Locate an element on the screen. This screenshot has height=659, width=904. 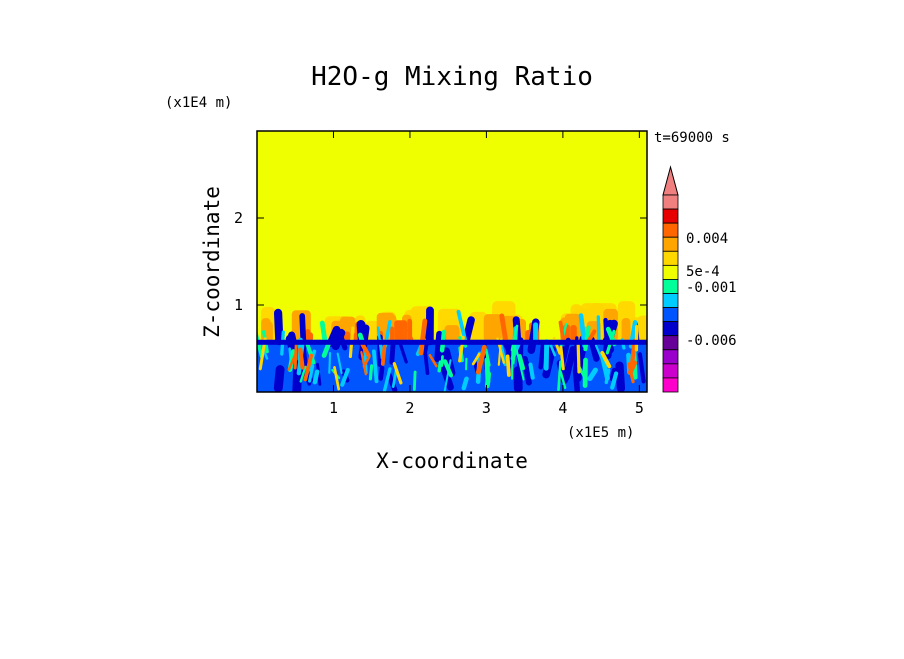
y-multiplier: (x1E4 m) is located at coordinates (198, 103).